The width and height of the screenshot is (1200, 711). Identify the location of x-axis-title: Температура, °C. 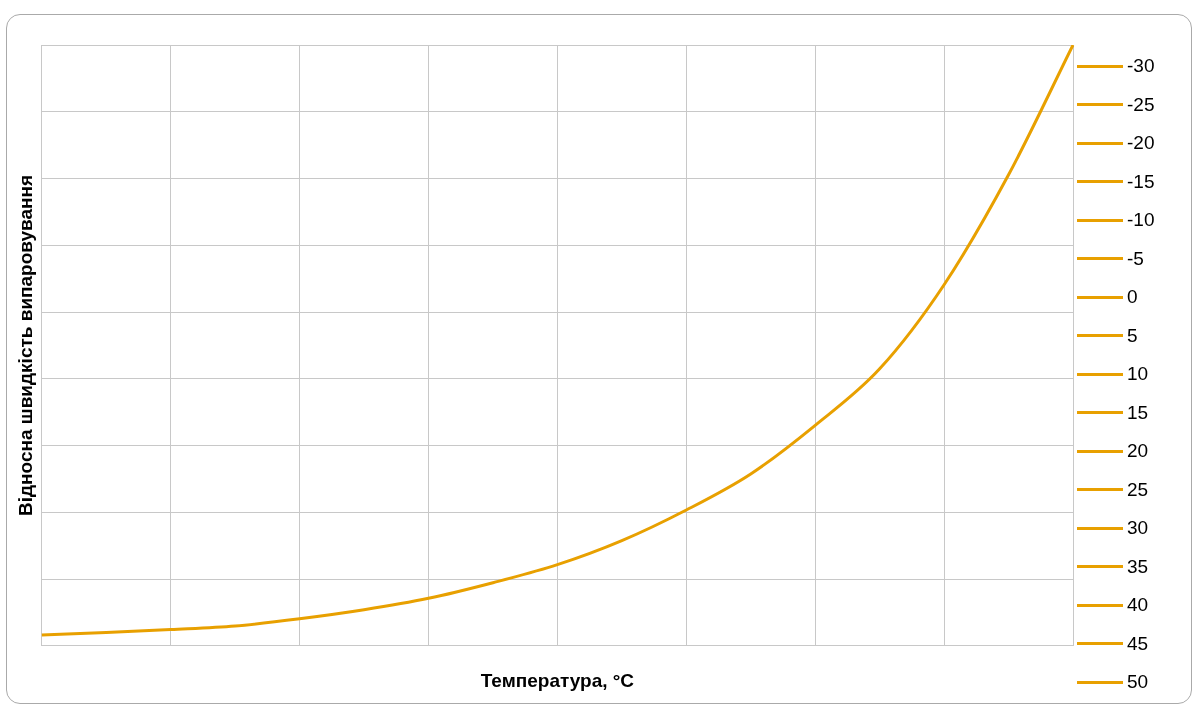
(557, 680).